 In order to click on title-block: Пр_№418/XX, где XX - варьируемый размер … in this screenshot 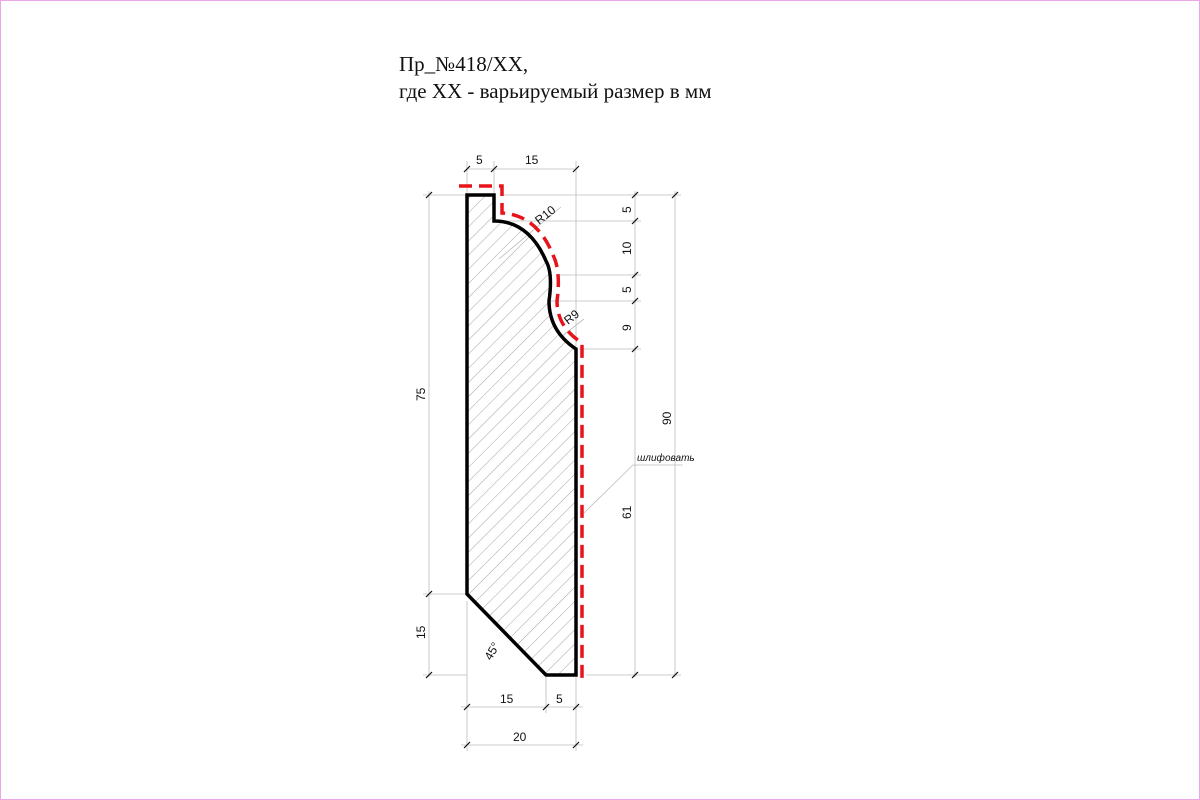, I will do `click(555, 78)`.